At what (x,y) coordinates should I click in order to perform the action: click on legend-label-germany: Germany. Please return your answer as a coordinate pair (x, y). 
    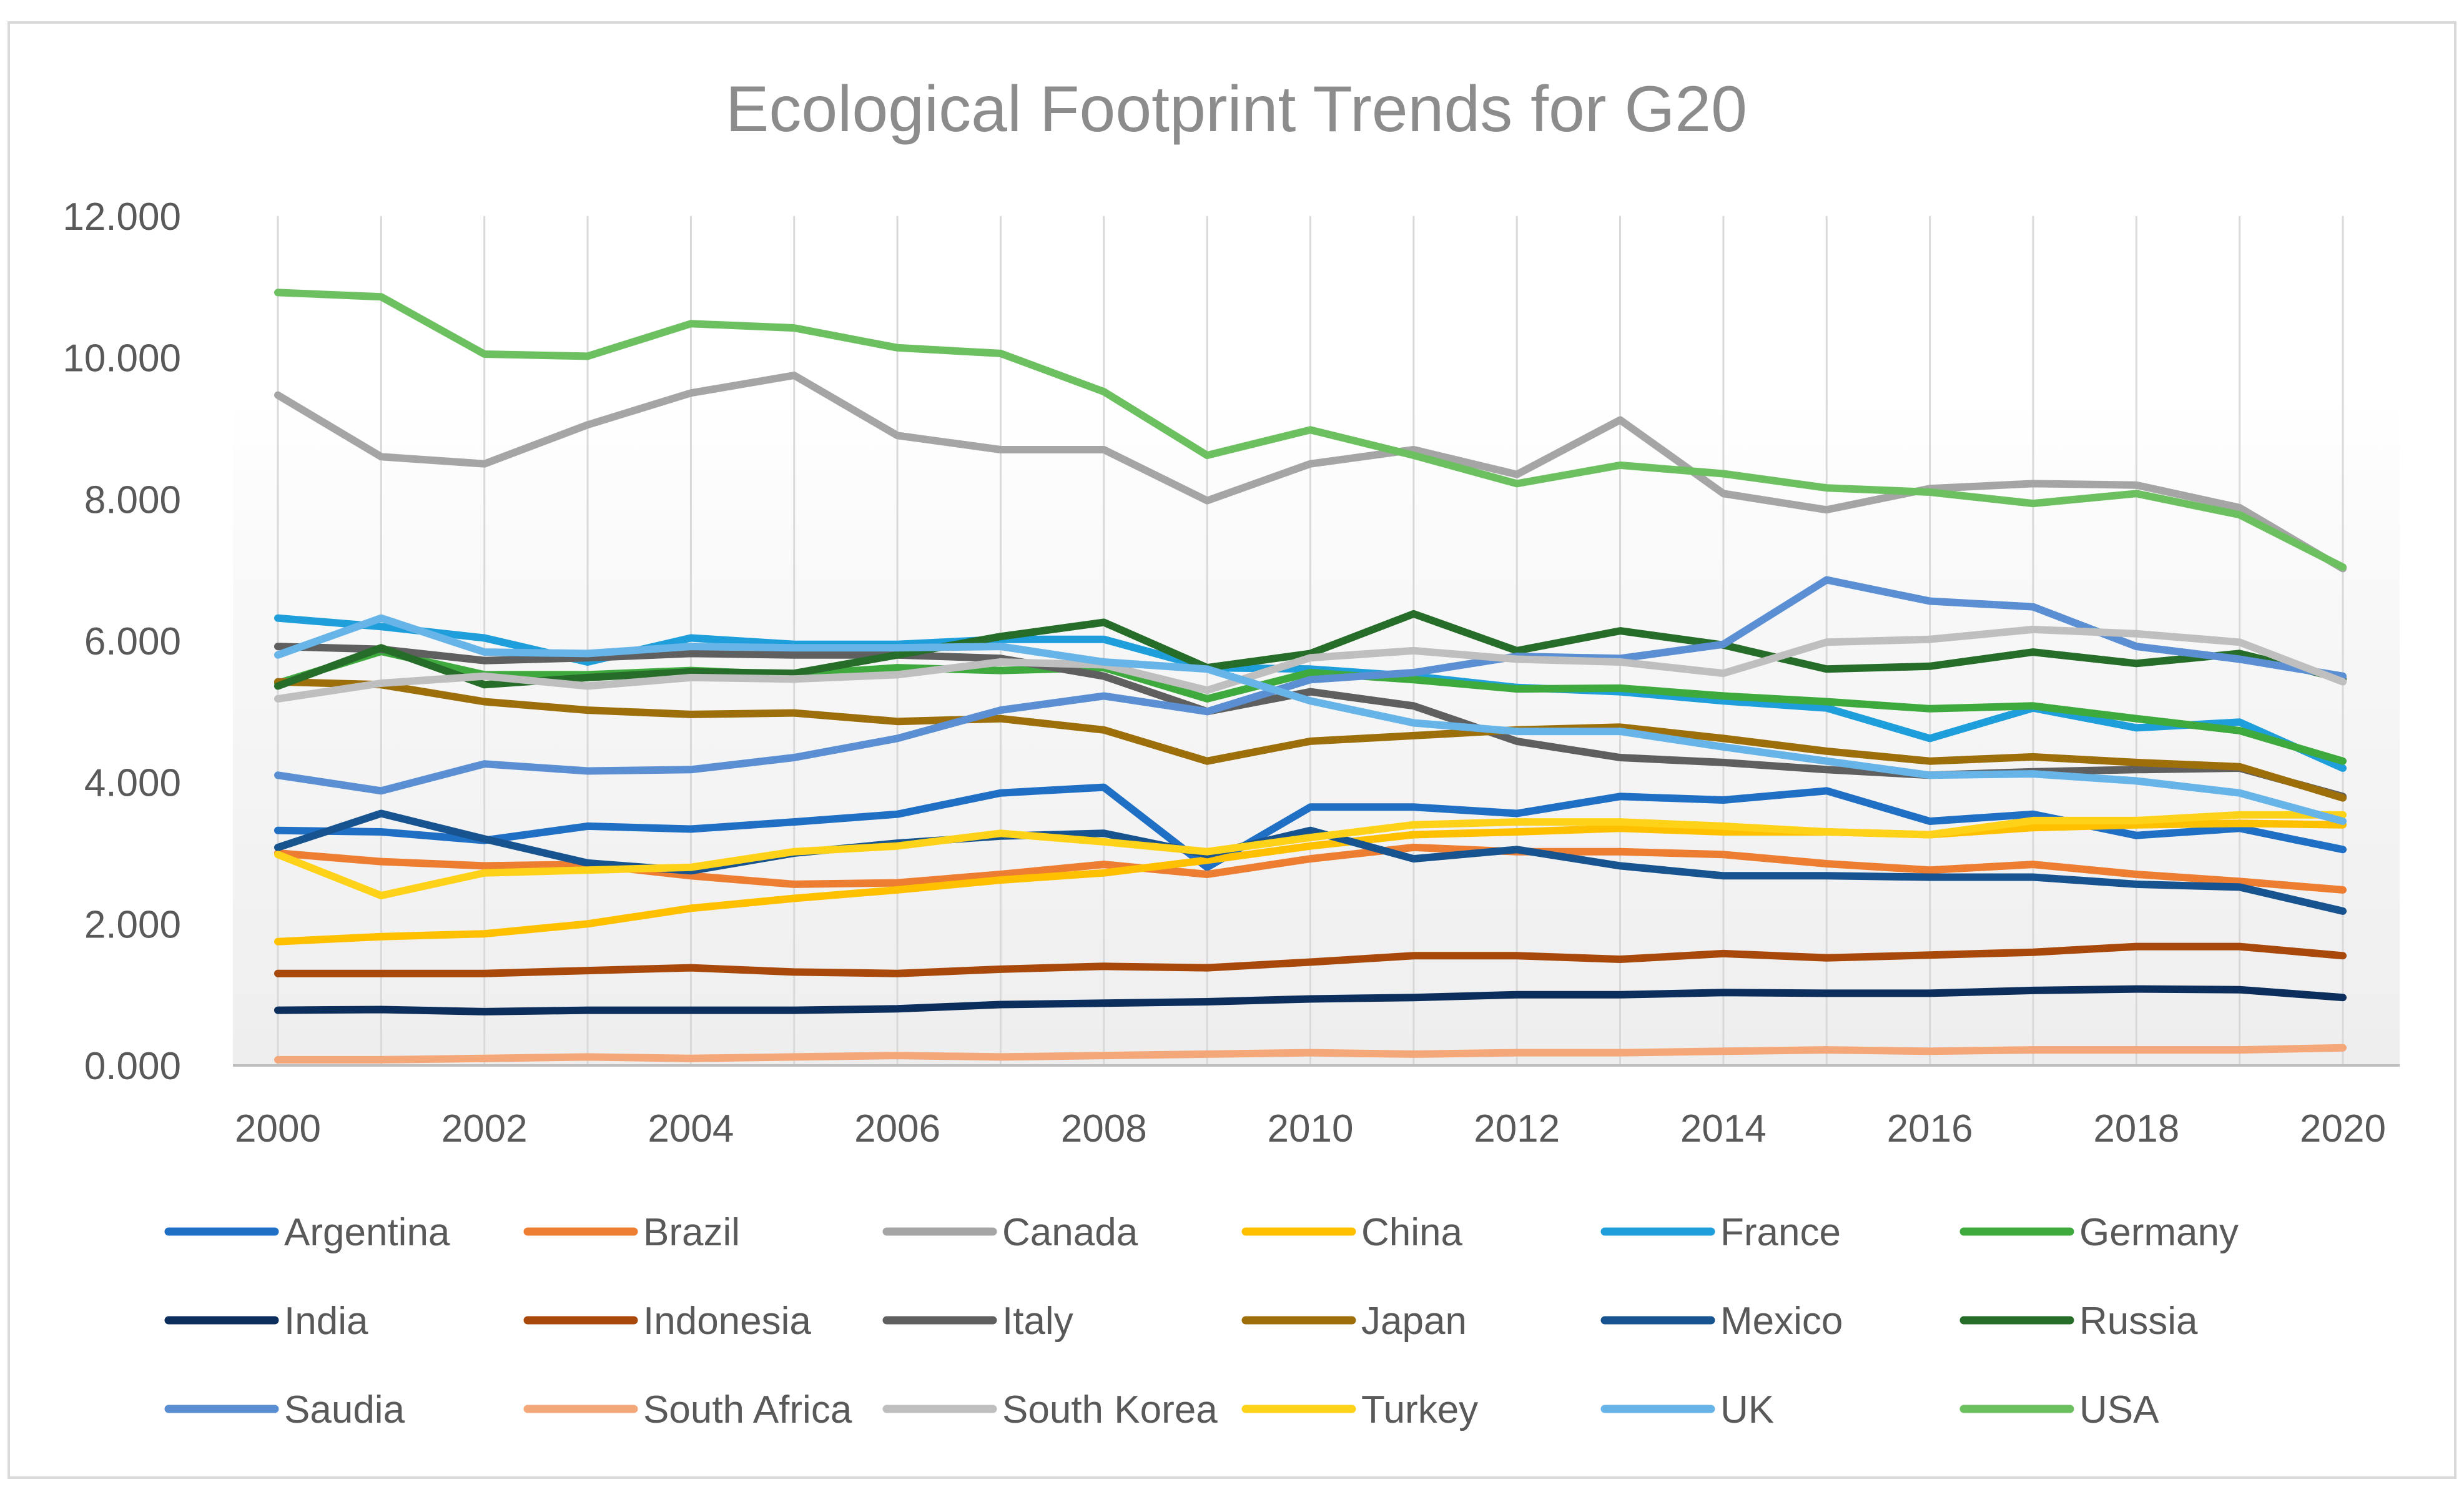
    Looking at the image, I should click on (2159, 1232).